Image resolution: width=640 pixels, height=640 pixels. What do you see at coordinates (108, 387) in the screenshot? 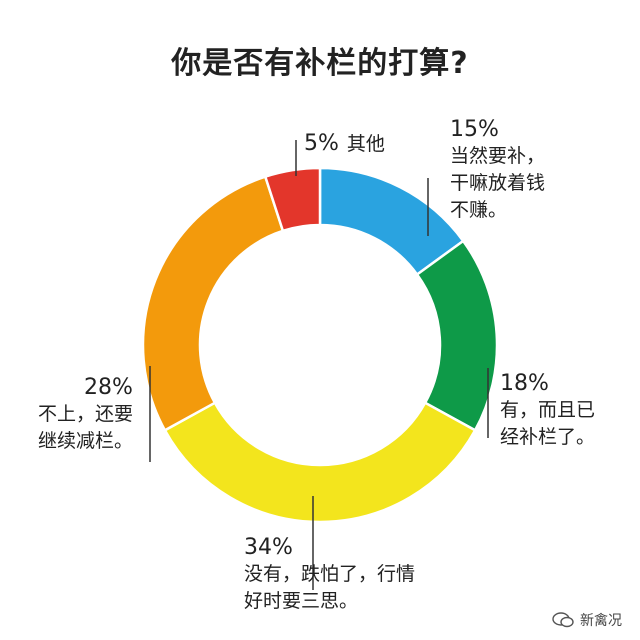
I see `slice-3-percent: 28%` at bounding box center [108, 387].